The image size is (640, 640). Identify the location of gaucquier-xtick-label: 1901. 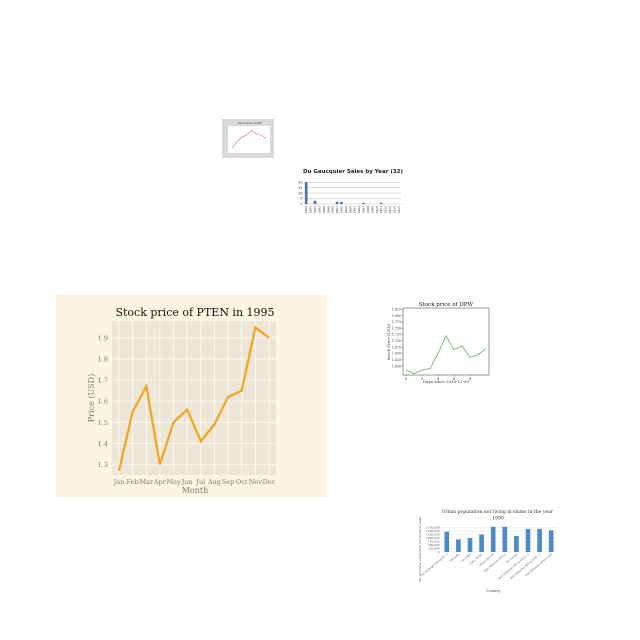
(337, 210).